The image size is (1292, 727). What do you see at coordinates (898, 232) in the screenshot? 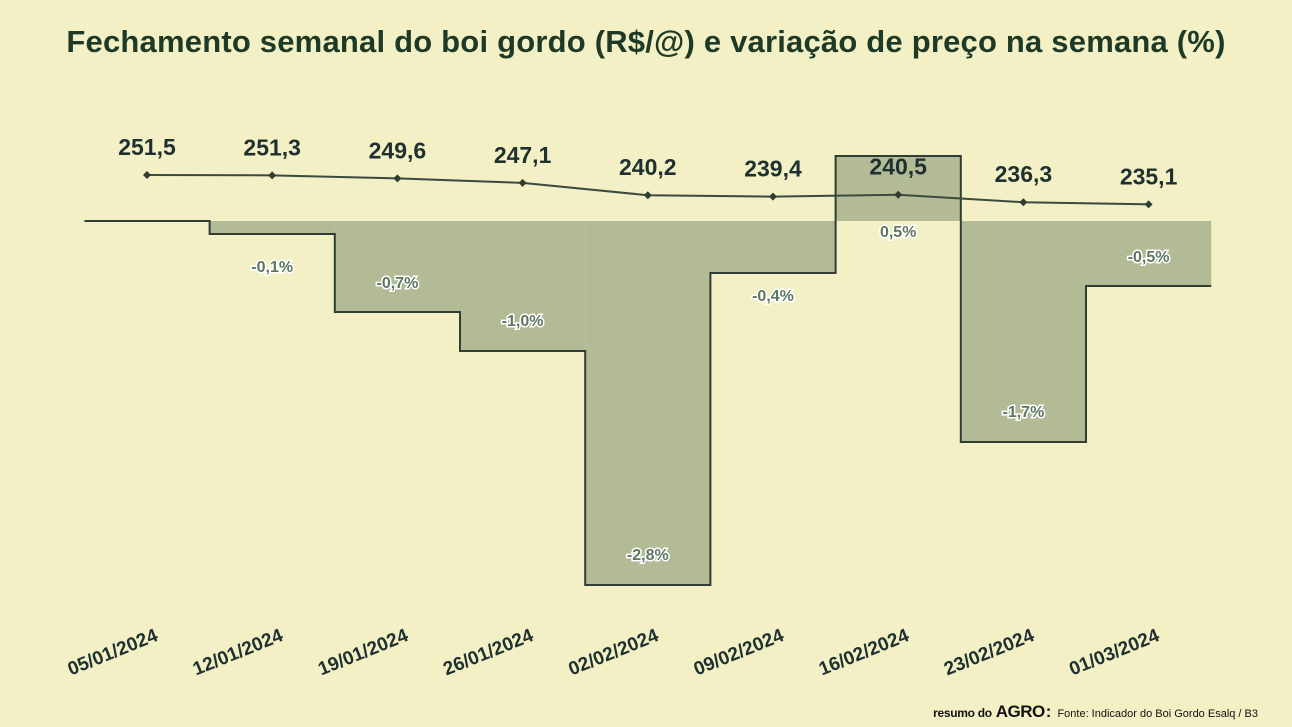
I see `variation-label-6: 0,5%` at bounding box center [898, 232].